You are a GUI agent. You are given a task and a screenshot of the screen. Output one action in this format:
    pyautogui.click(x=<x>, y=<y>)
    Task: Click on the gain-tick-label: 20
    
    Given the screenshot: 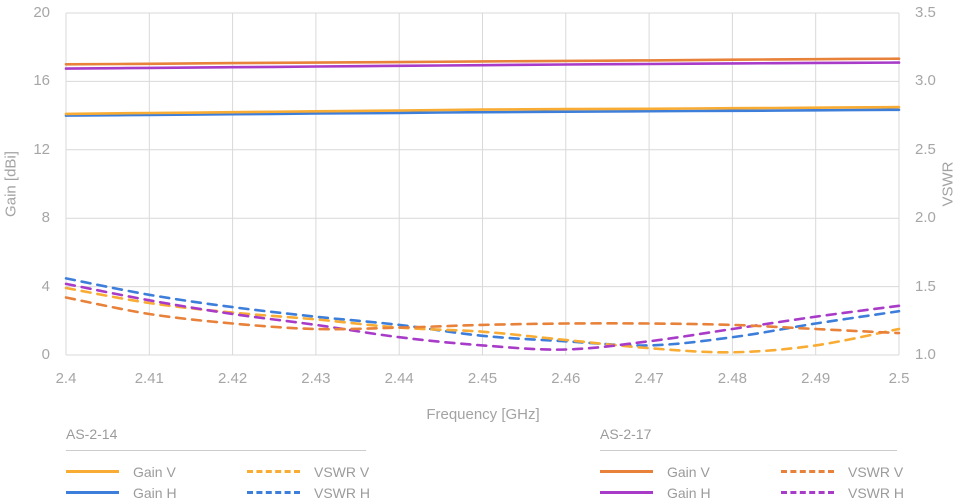 What is the action you would take?
    pyautogui.click(x=41, y=12)
    